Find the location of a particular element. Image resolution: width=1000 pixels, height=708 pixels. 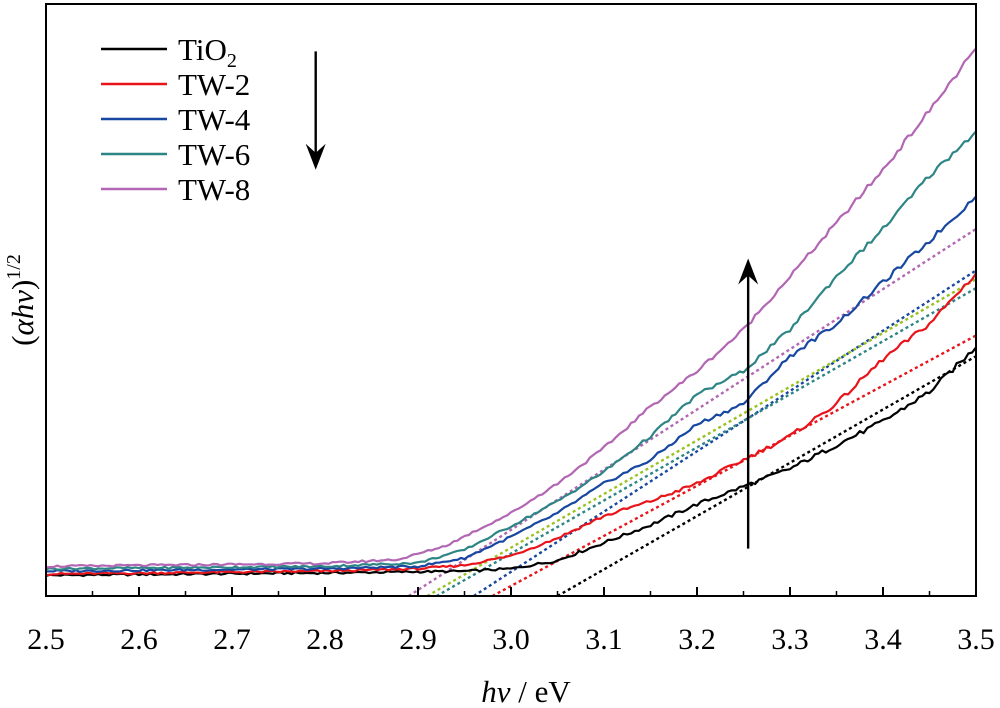

x-tick-label: 3.1 is located at coordinates (604, 639).